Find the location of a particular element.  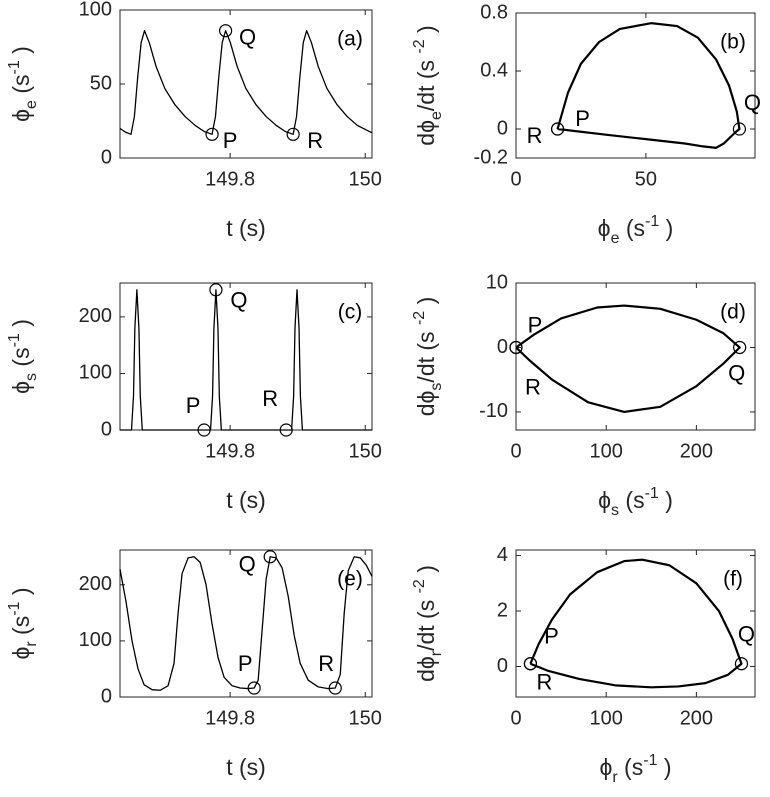

y-axis-label-part: -2 is located at coordinates (419, 586).